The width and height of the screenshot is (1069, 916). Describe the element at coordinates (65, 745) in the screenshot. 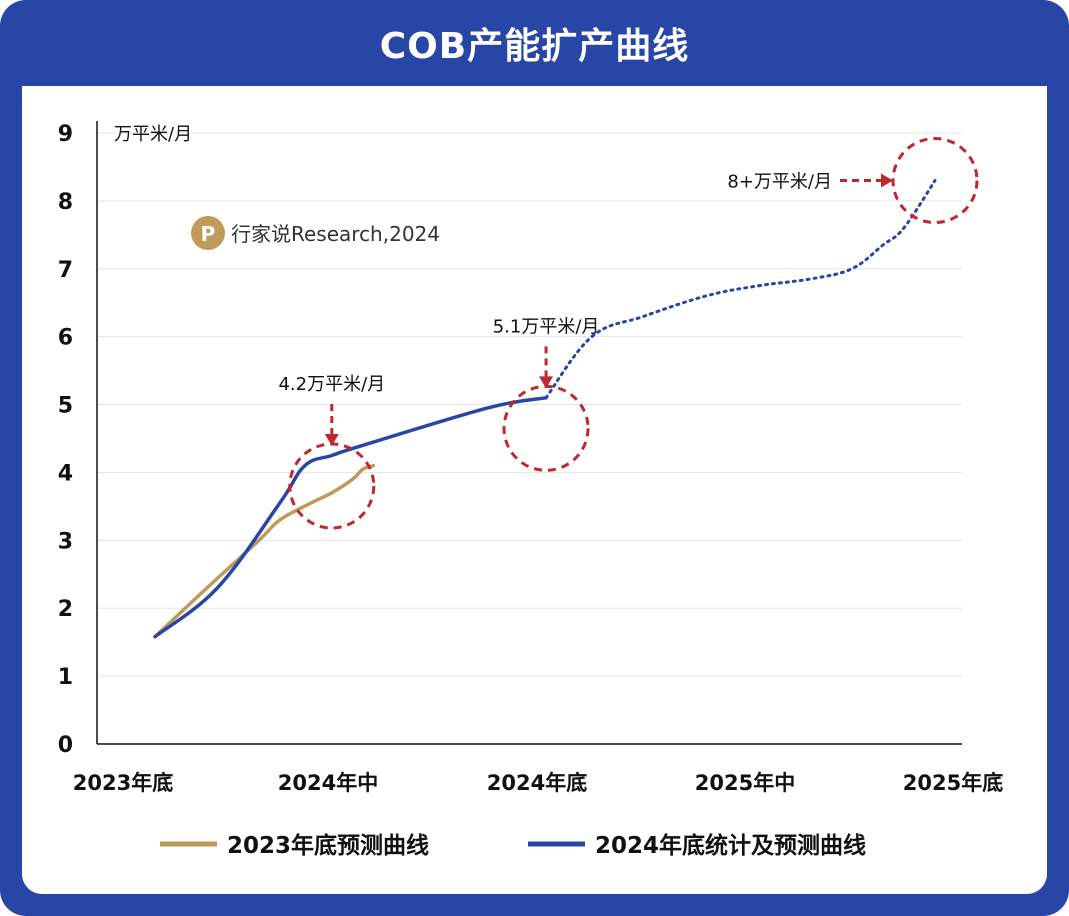

I see `y-tick-label: 0` at that location.